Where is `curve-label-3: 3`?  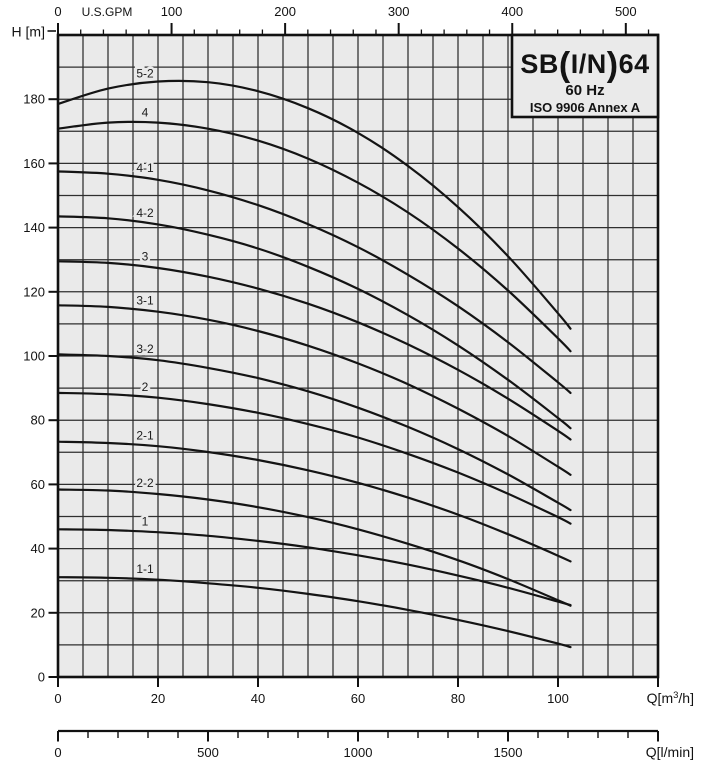
curve-label-3: 3 is located at coordinates (145, 257).